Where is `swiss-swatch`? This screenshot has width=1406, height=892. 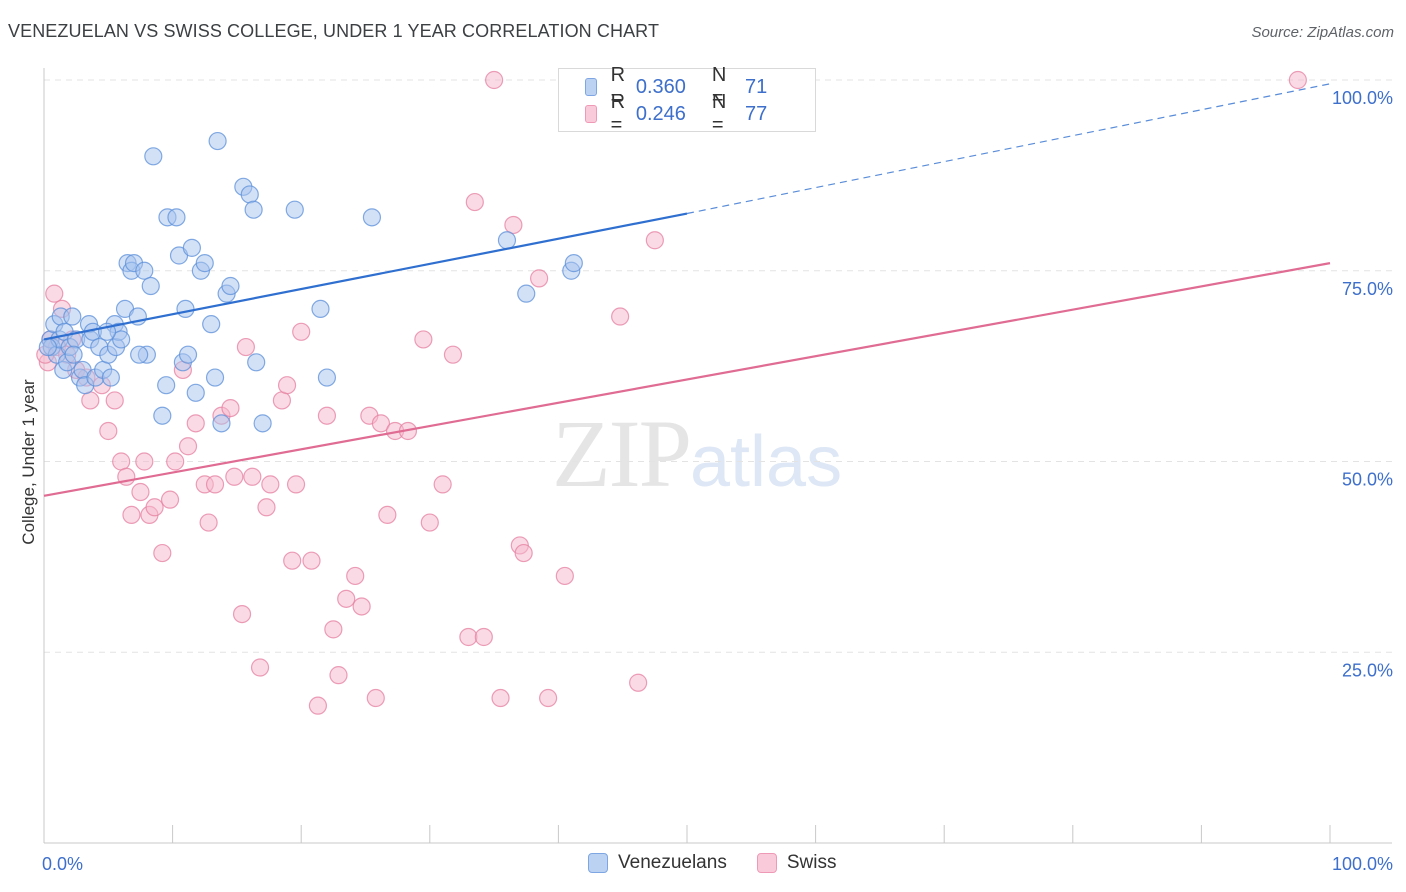 swiss-swatch is located at coordinates (766, 863).